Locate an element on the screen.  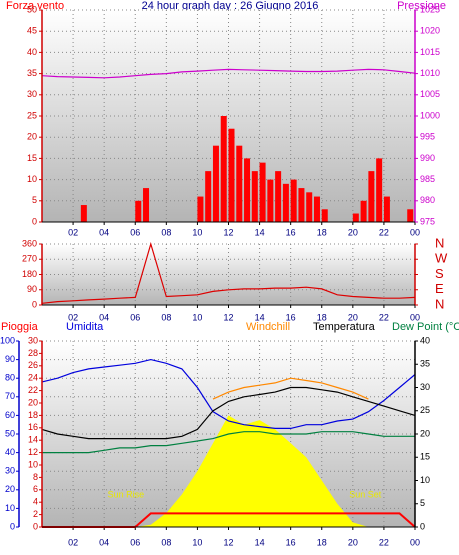
y-tick-label: 28 is located at coordinates (33, 353).